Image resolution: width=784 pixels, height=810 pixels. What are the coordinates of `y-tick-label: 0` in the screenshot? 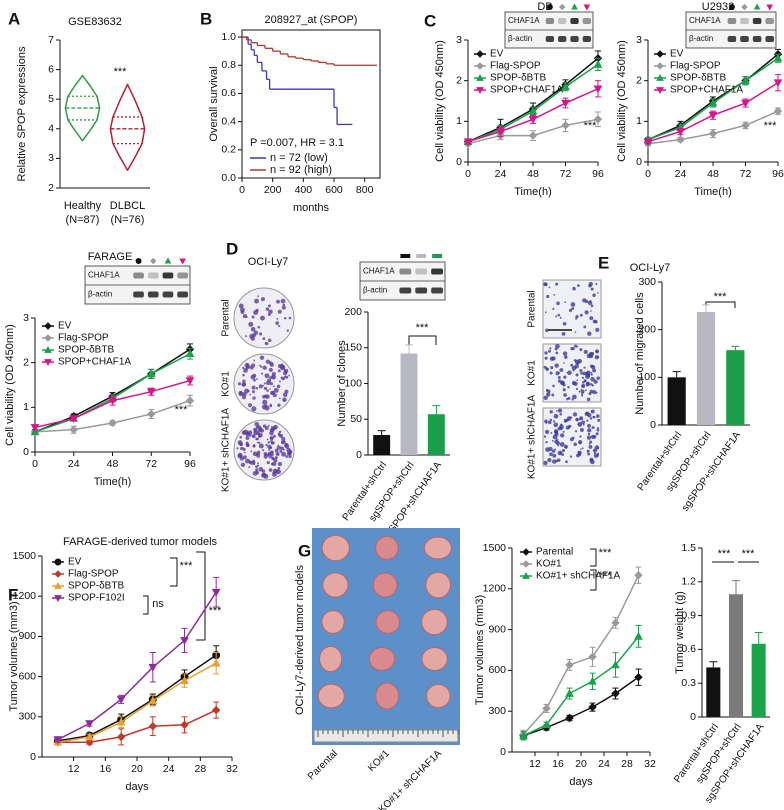 It's located at (26, 452).